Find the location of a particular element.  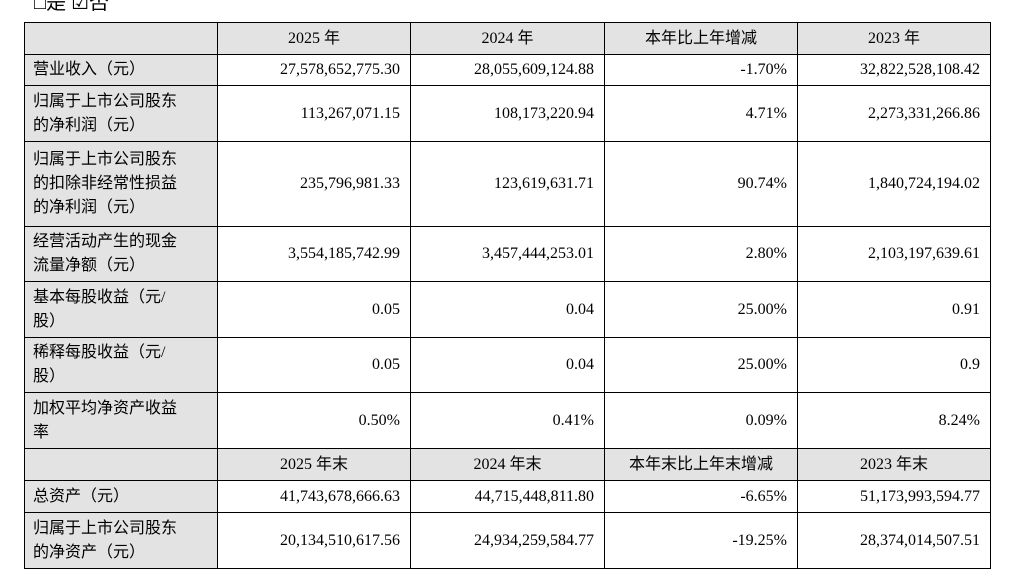

value-cell: 1,840,724,194.02 is located at coordinates (894, 184).